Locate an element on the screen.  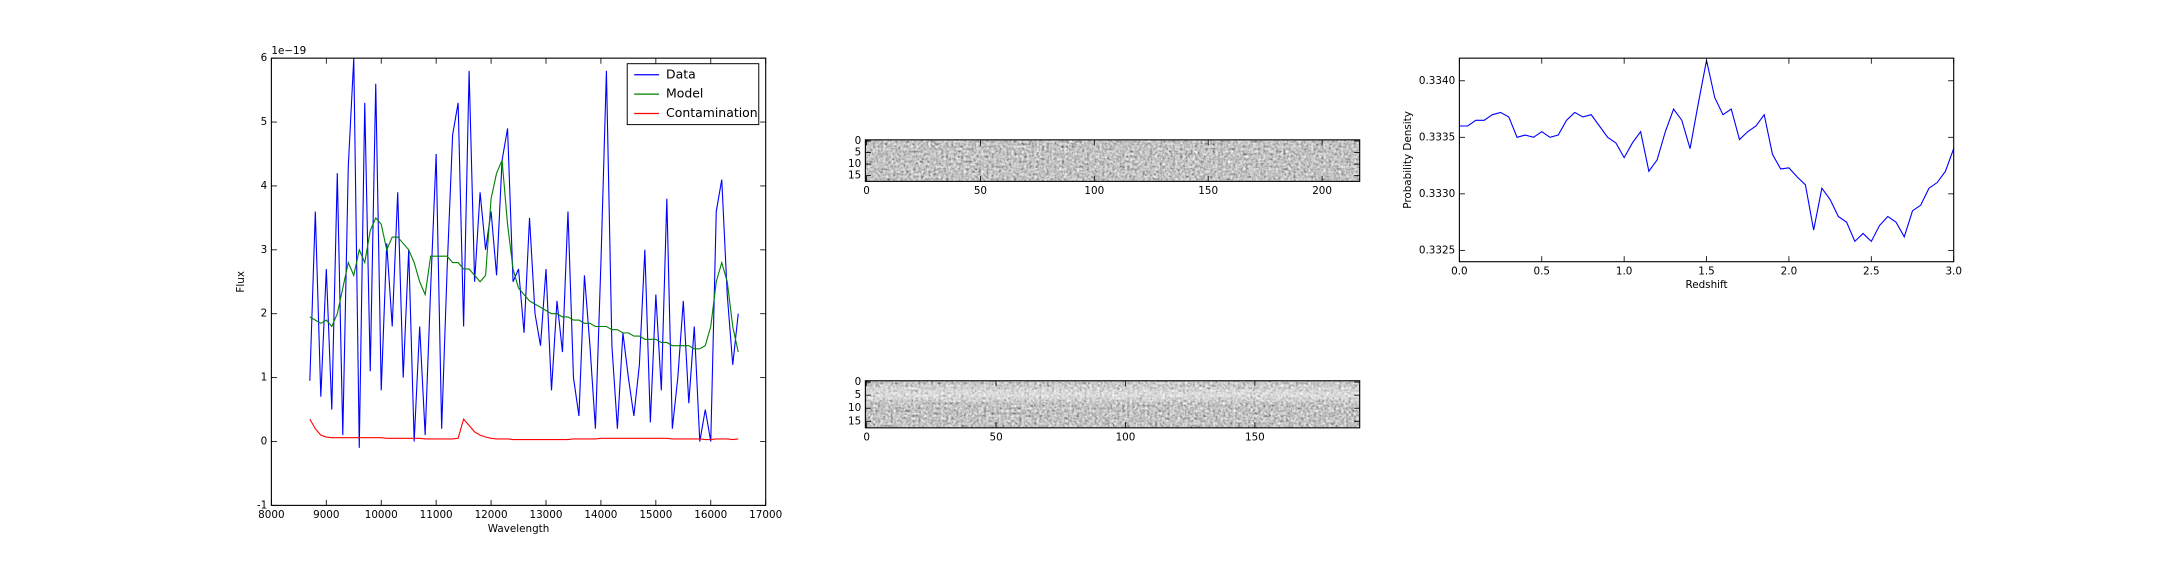
y-tick-label: -1 is located at coordinates (262, 505).